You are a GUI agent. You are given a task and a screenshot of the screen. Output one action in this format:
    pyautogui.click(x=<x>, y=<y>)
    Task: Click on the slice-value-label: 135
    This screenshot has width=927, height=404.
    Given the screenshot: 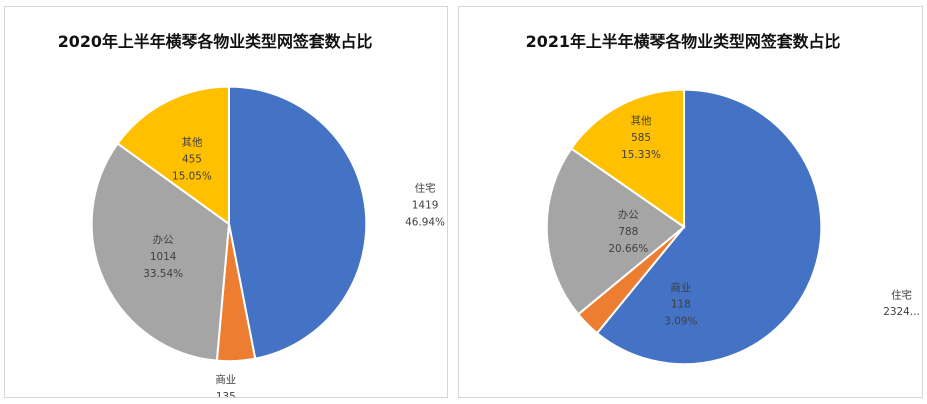 What is the action you would take?
    pyautogui.click(x=226, y=394)
    